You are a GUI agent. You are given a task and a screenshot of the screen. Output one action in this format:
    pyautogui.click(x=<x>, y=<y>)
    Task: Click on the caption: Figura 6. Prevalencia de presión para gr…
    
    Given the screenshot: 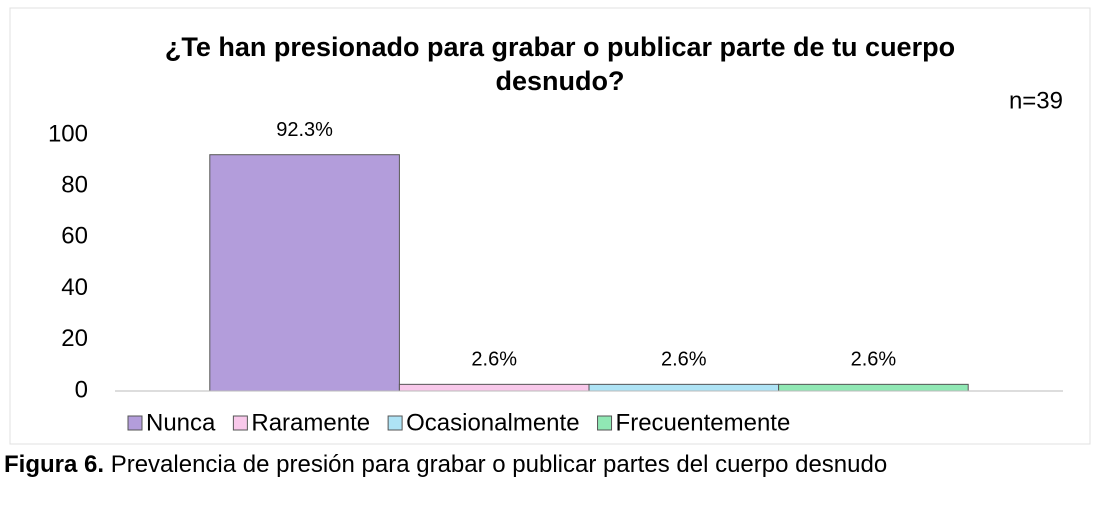 What is the action you would take?
    pyautogui.click(x=549, y=465)
    